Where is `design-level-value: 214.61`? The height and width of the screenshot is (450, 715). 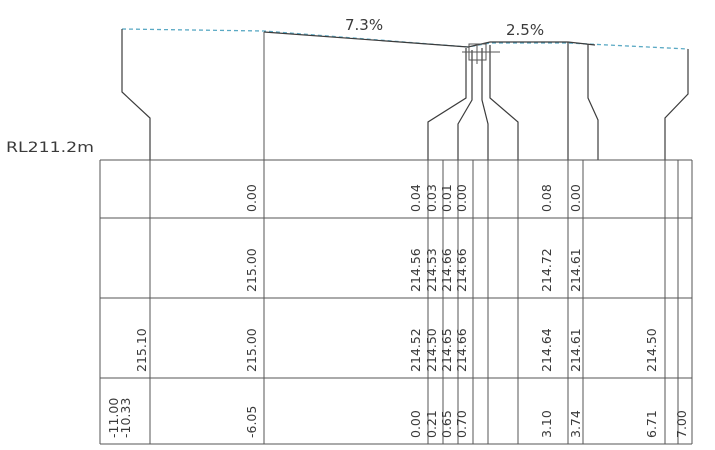
design-level-value: 214.61 is located at coordinates (575, 270).